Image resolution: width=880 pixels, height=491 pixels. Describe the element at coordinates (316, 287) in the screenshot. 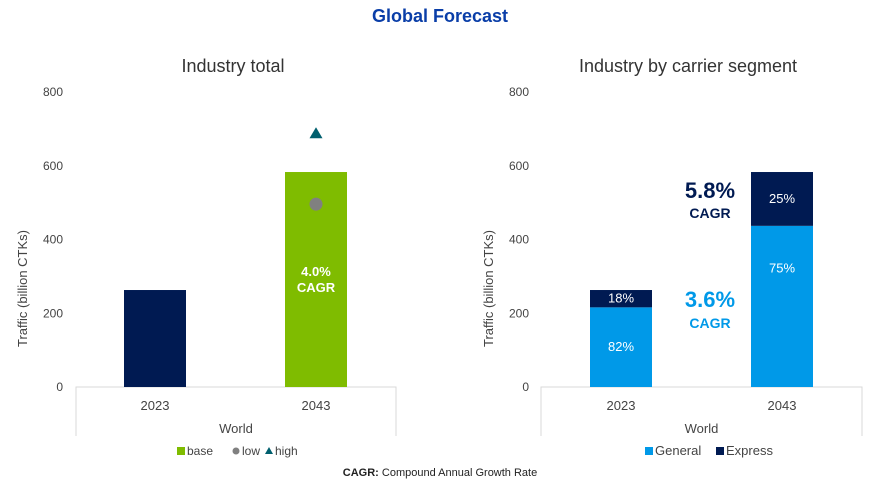

I see `cagr-label: CAGR` at that location.